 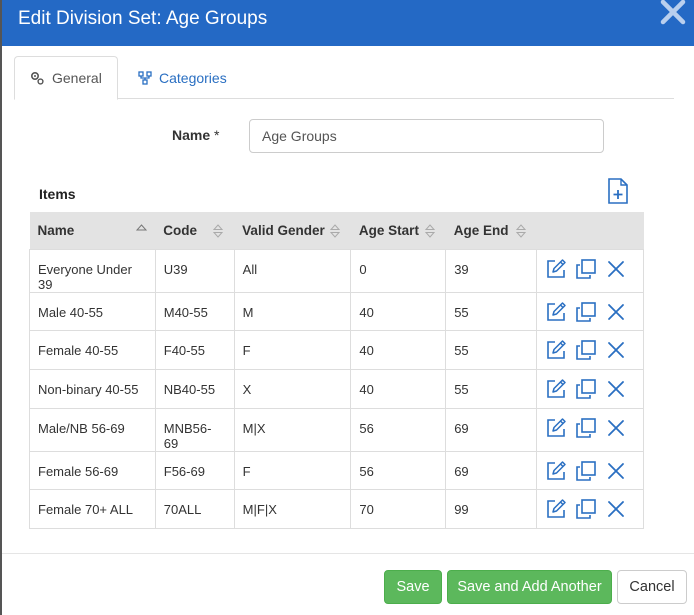 I want to click on table-row: Female 56-69 F56-69 F 56 69, so click(x=337, y=470).